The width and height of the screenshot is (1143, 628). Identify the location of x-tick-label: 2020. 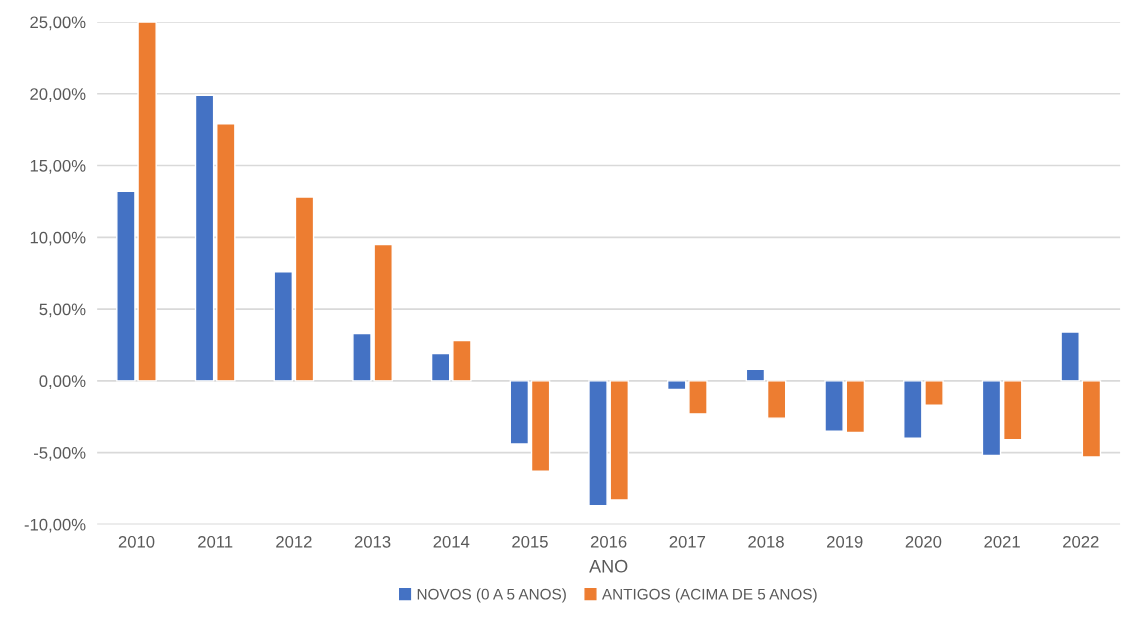
(923, 541).